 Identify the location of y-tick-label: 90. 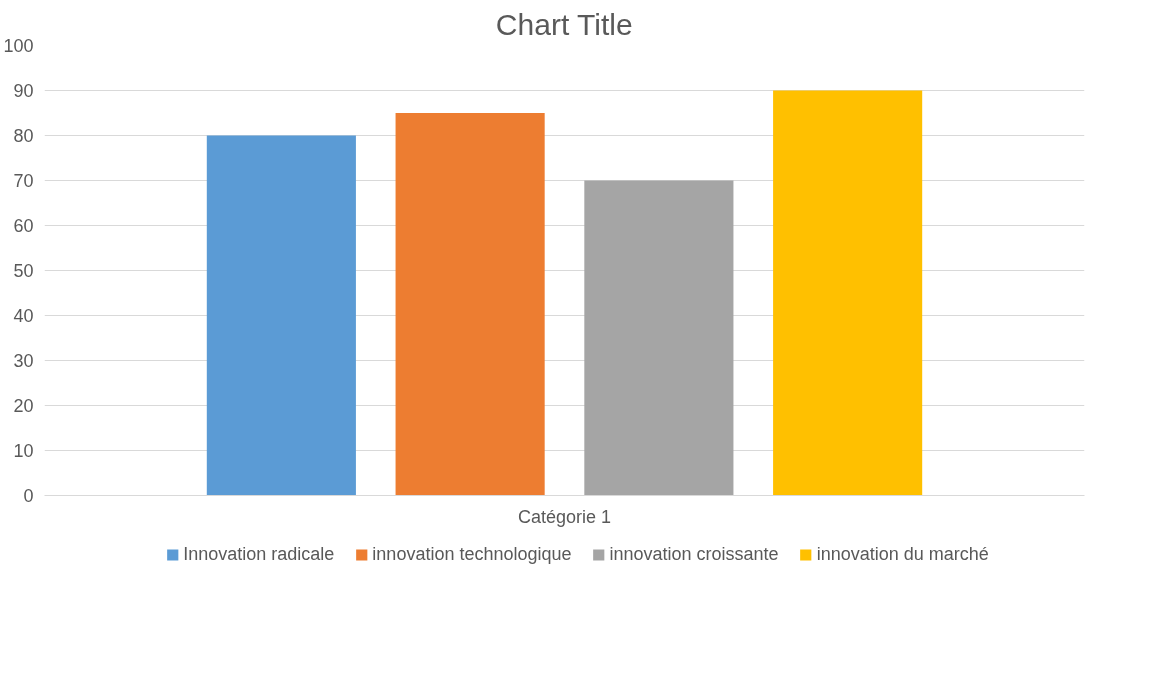
(23, 91).